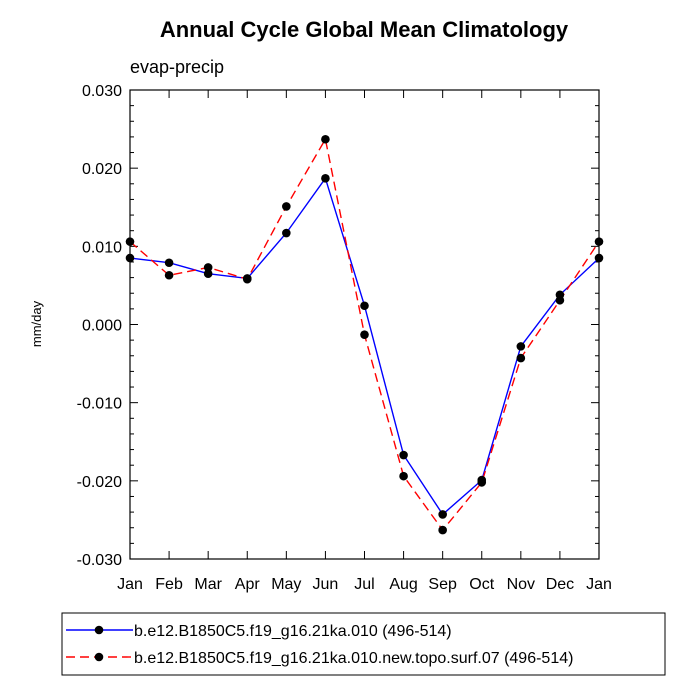 The image size is (694, 694). What do you see at coordinates (293, 631) in the screenshot?
I see `legend-label-1: b.e12.B1850C5.f19_g16.21ka.010 (496-514)` at bounding box center [293, 631].